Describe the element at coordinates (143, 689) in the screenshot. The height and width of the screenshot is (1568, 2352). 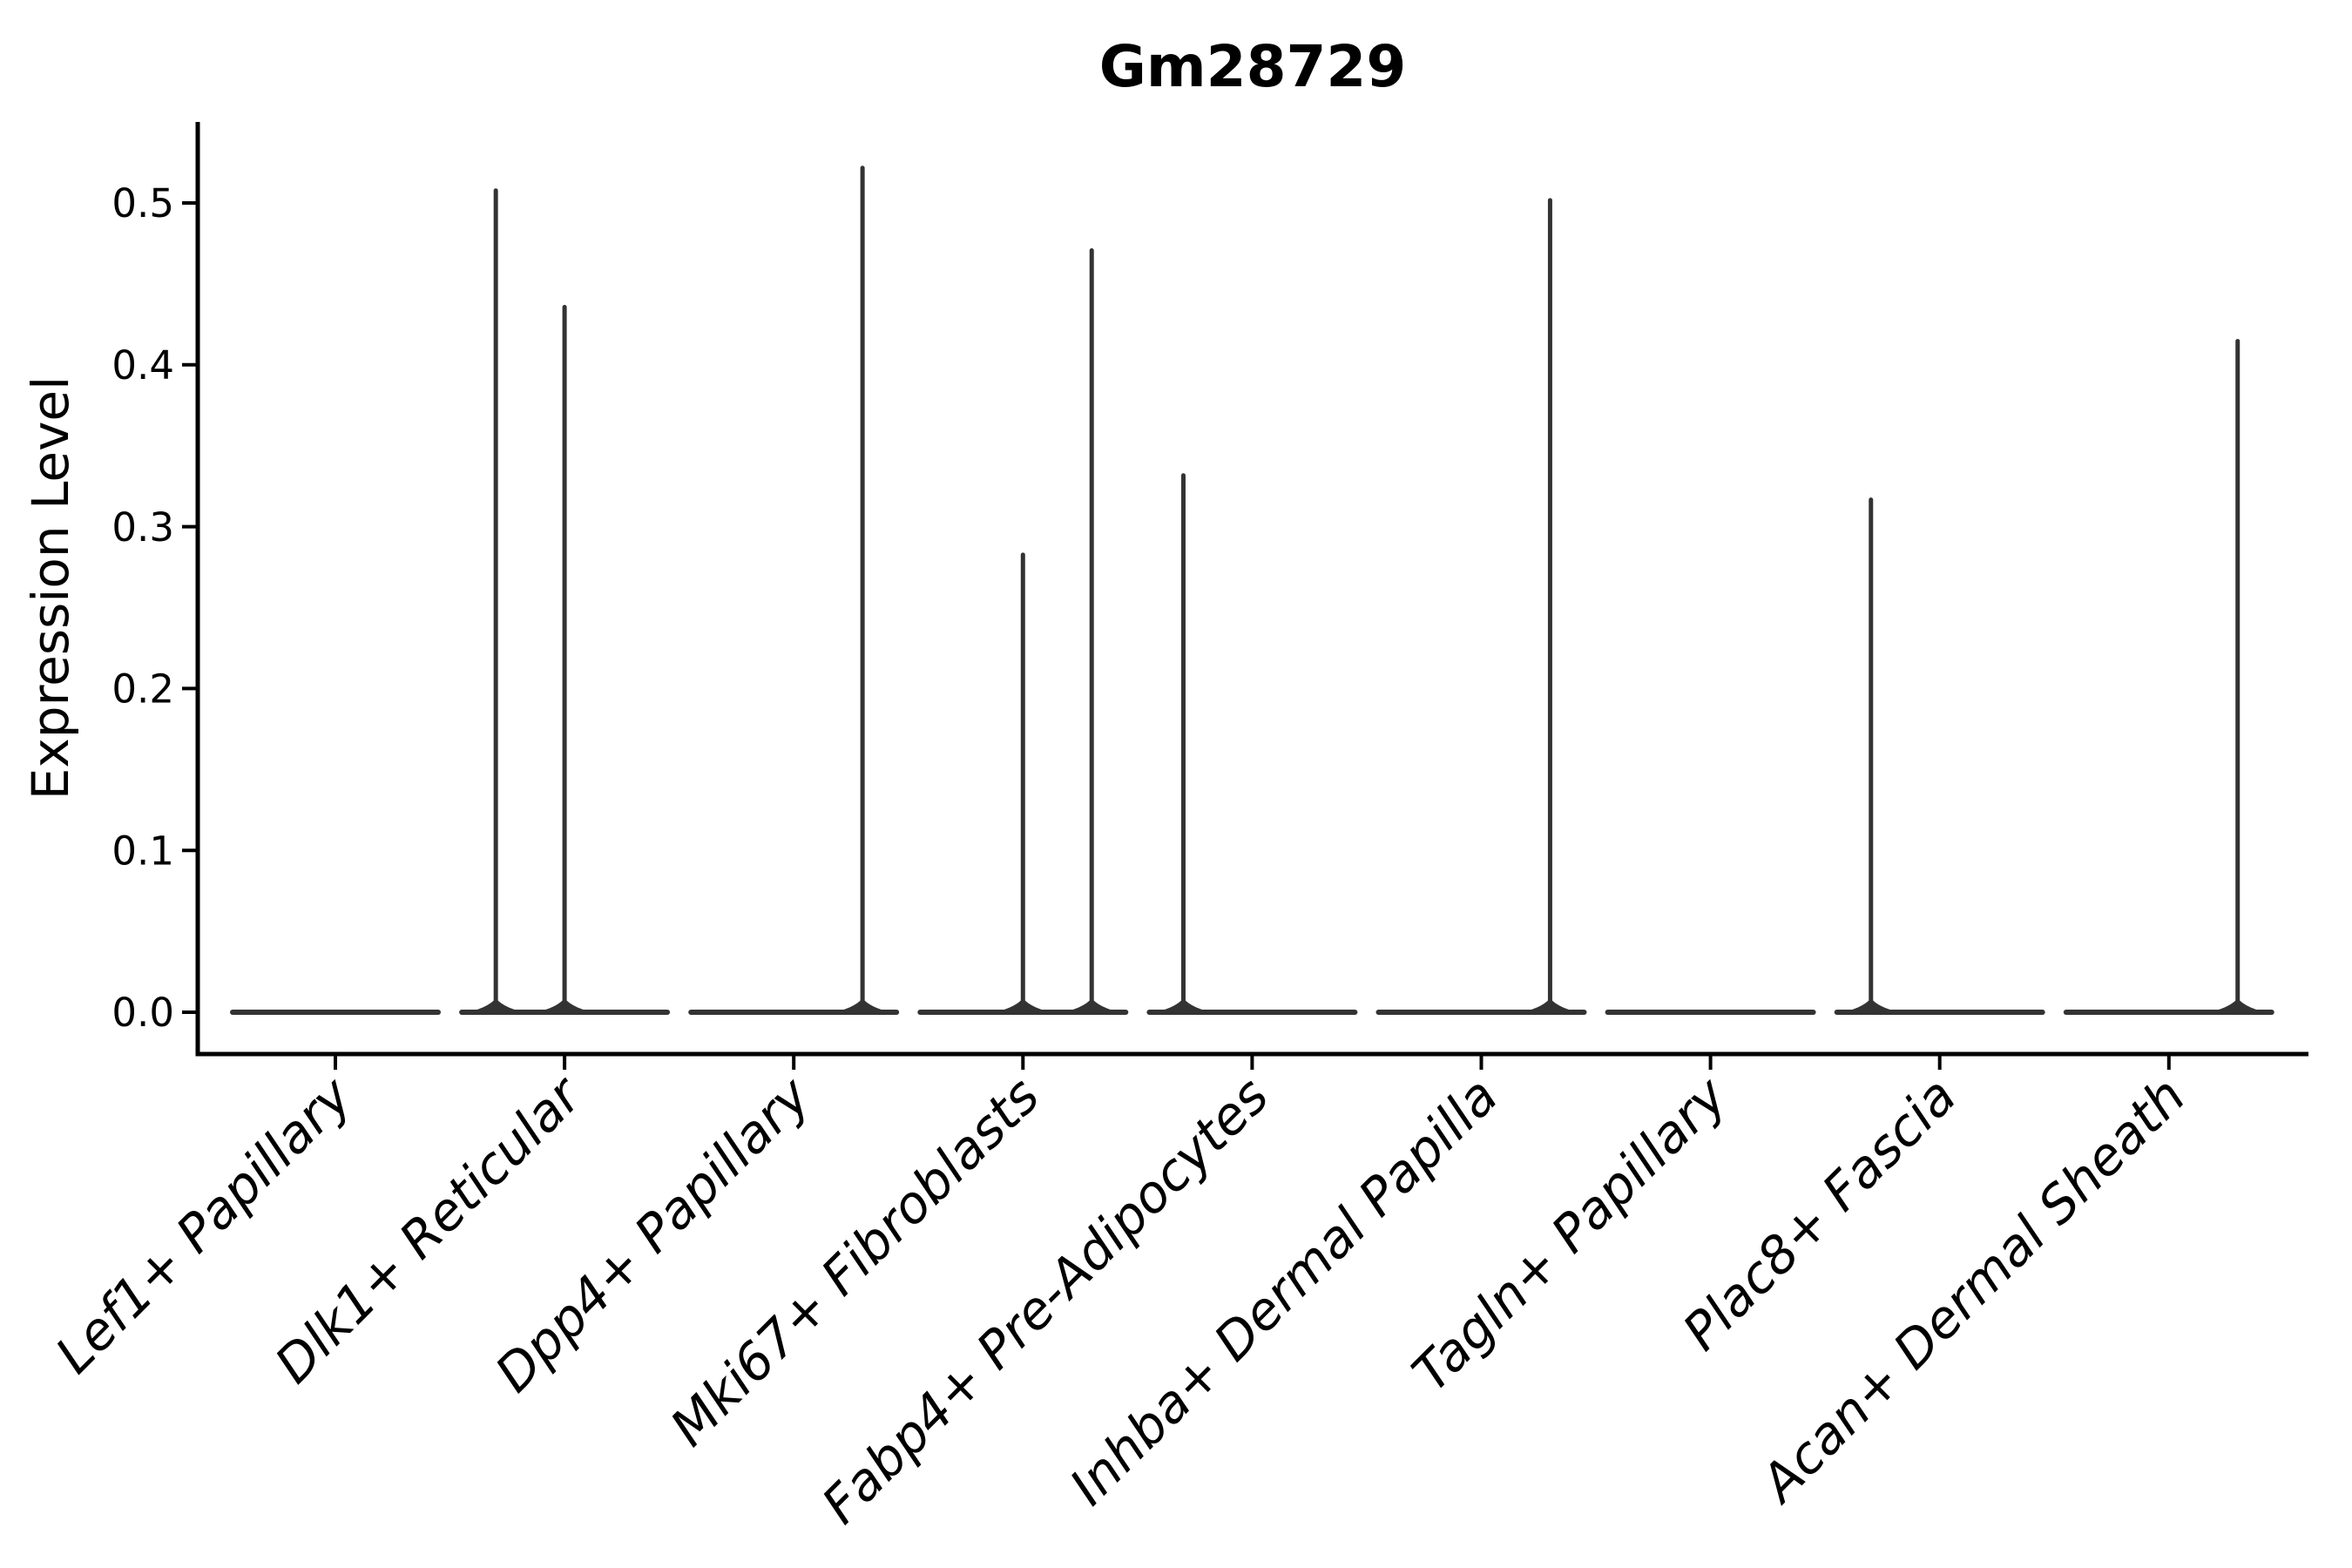
I see `y-tick-label: 0.2` at that location.